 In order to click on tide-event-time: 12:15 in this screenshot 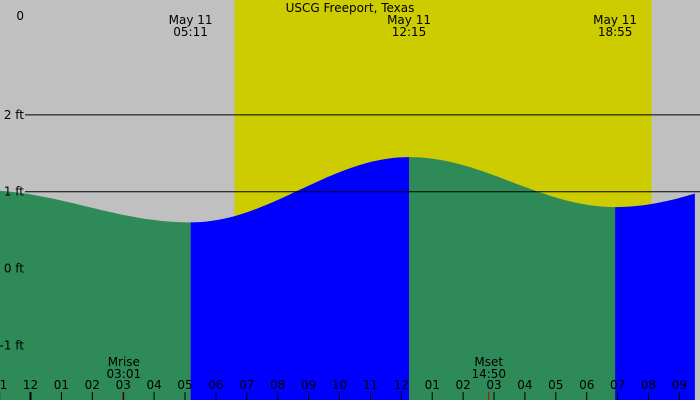, I will do `click(409, 32)`.